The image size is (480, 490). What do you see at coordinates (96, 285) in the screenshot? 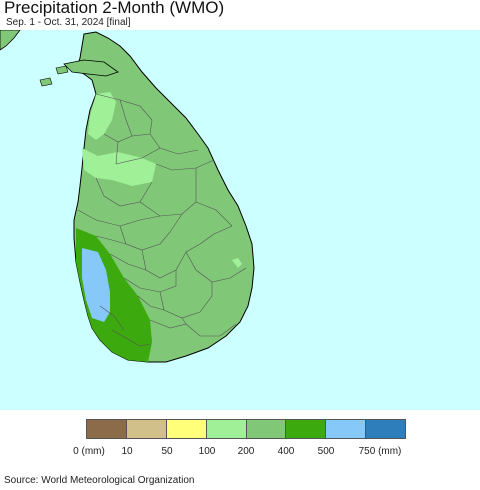
I see `zone-500-750mm-west-coast` at bounding box center [96, 285].